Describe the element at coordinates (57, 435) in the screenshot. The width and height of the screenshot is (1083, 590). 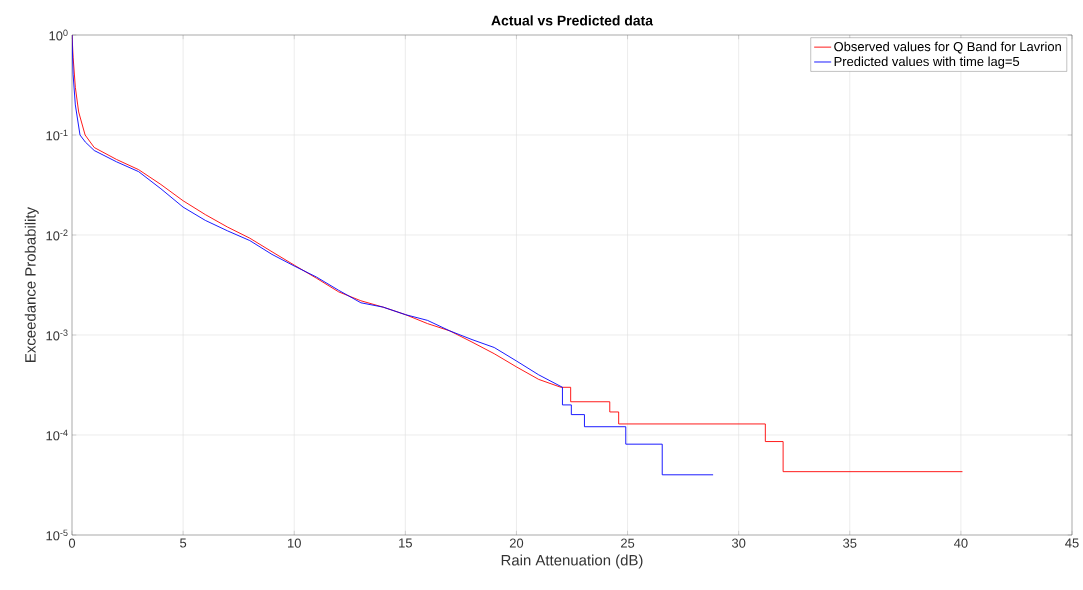
I see `y-tick-label: 10$^{-4}$` at that location.